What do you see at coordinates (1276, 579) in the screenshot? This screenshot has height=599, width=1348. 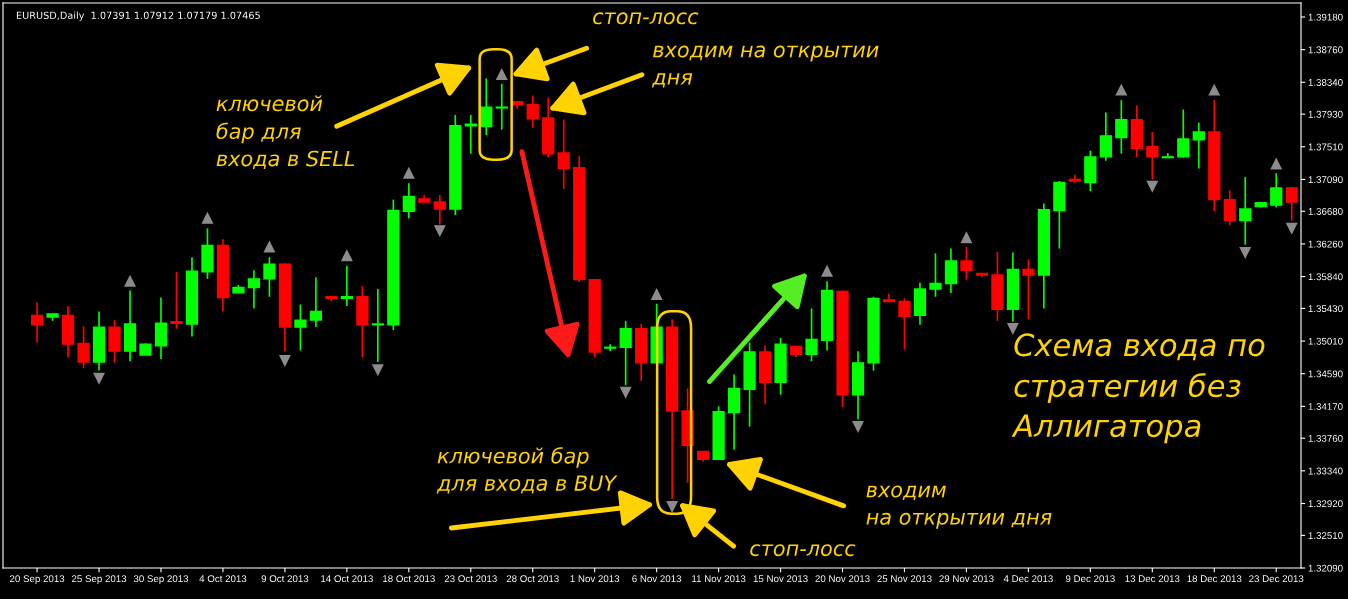 I see `x-tick-label: 23 Dec 2013` at bounding box center [1276, 579].